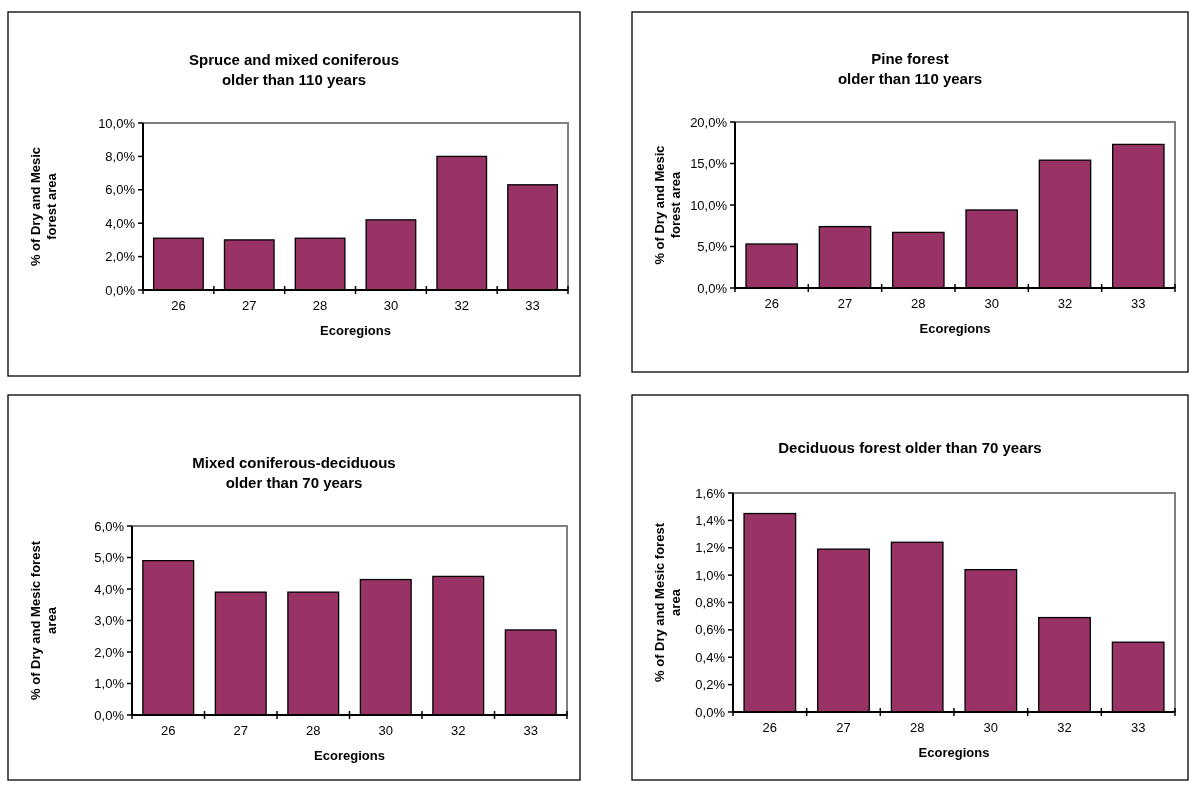 The height and width of the screenshot is (792, 1190). Describe the element at coordinates (120, 156) in the screenshot. I see `y-tick-label: 8,0%` at that location.